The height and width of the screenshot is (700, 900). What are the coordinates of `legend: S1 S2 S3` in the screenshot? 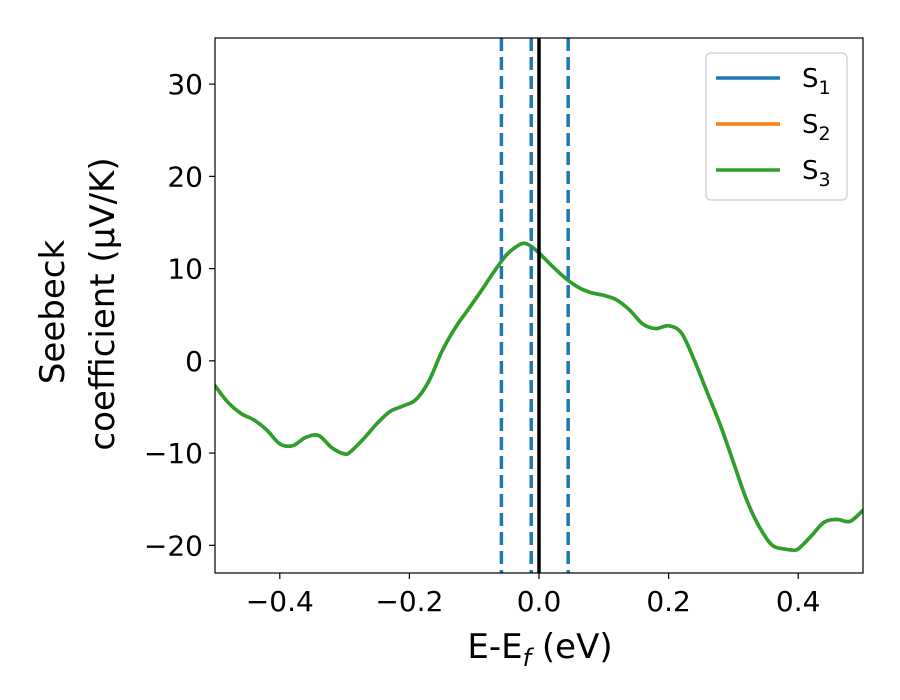 It's located at (776, 126).